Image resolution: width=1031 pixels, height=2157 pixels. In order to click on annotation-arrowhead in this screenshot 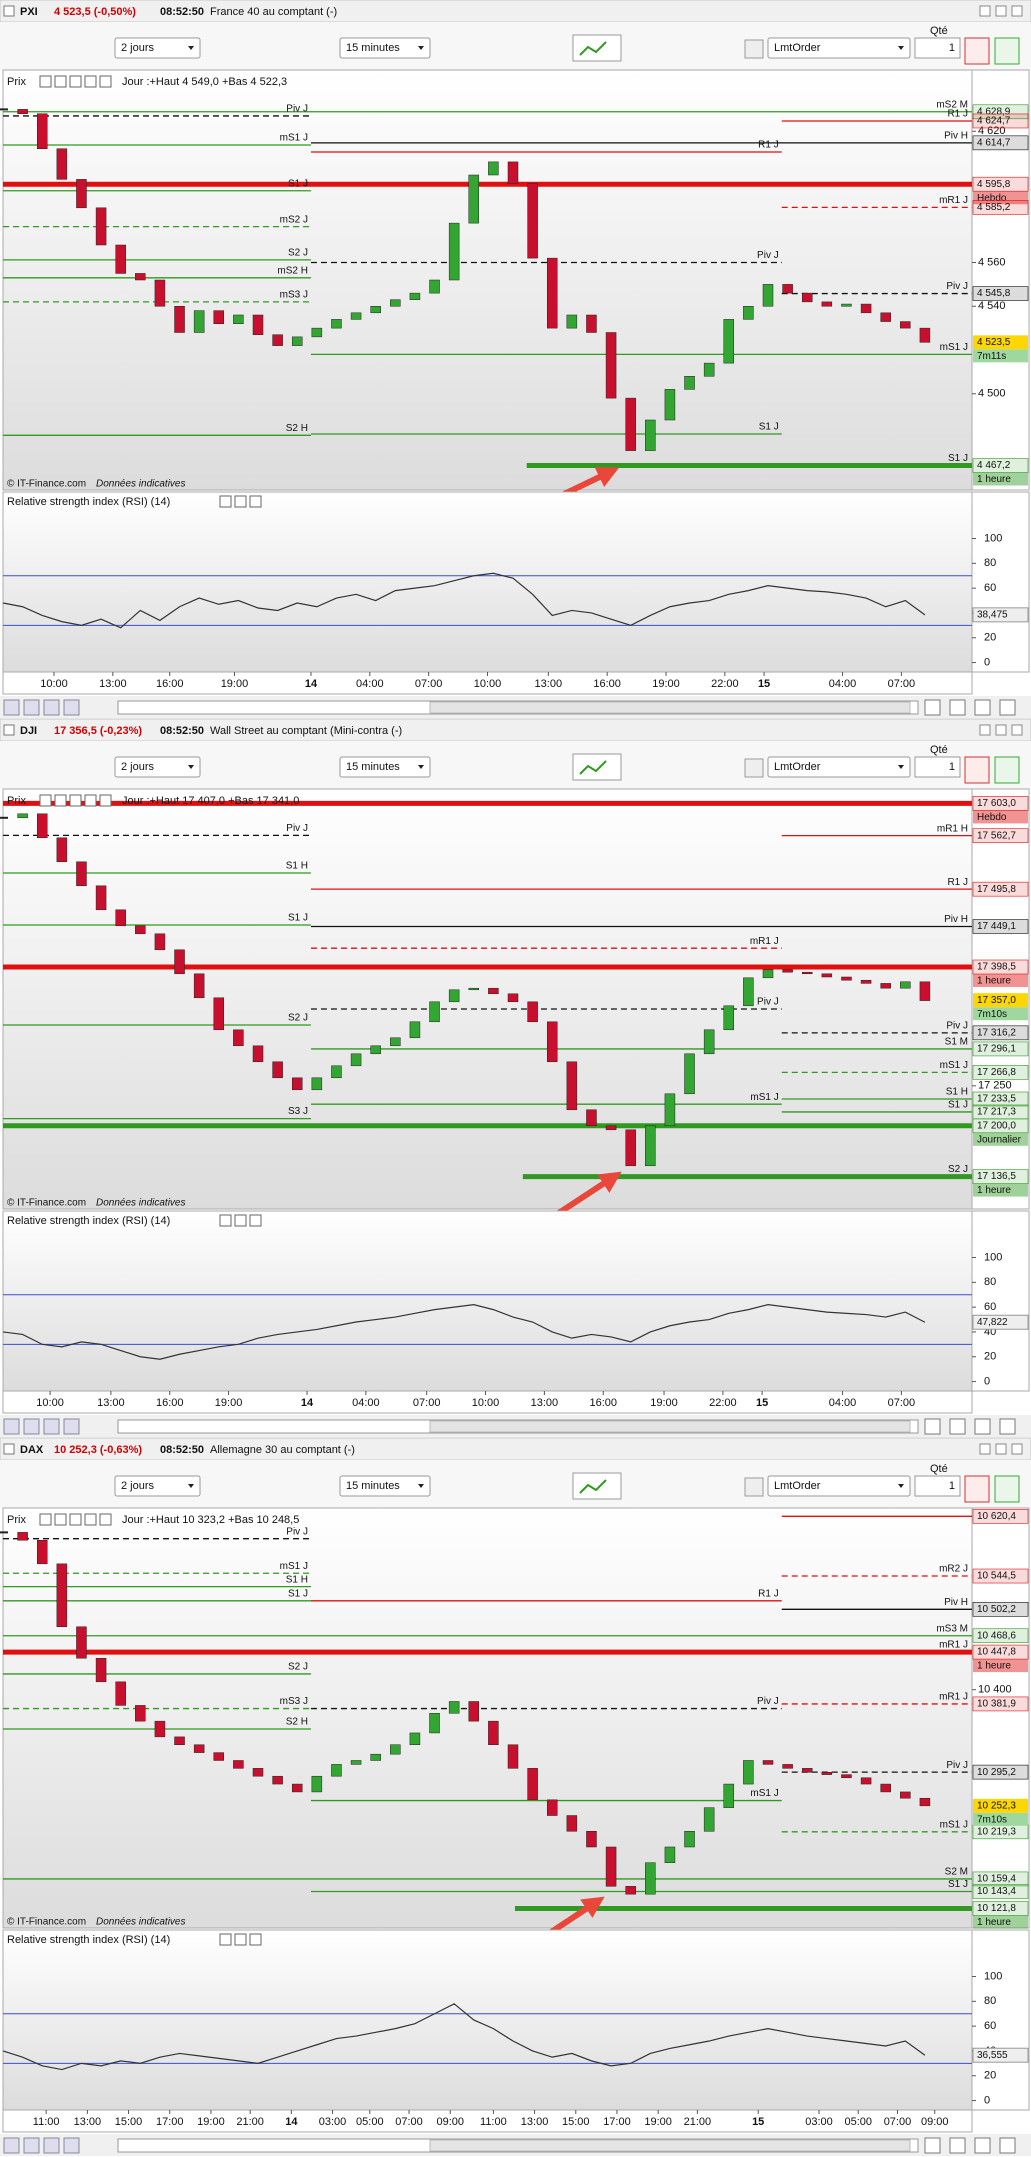, I will do `click(592, 1907)`.